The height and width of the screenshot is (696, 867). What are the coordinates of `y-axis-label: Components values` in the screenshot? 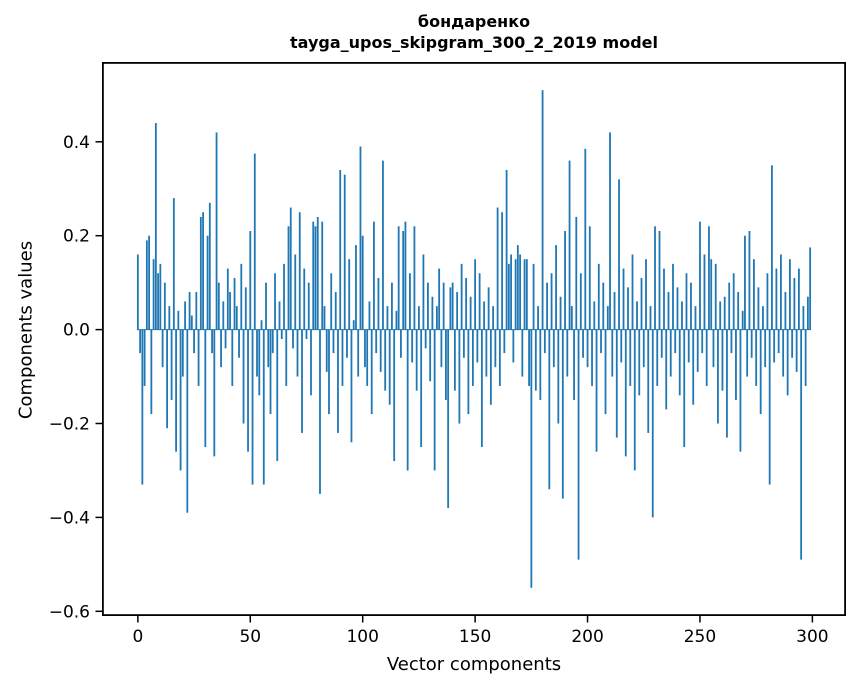 It's located at (26, 330).